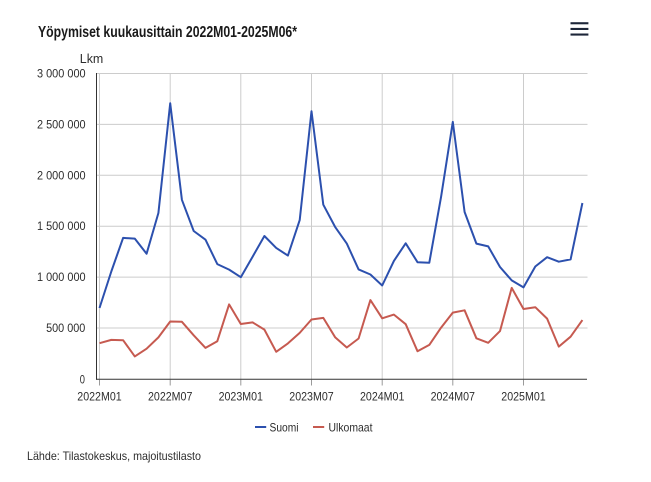 Image resolution: width=651 pixels, height=482 pixels. Describe the element at coordinates (351, 427) in the screenshot. I see `svg-text: Ulkomaat` at that location.